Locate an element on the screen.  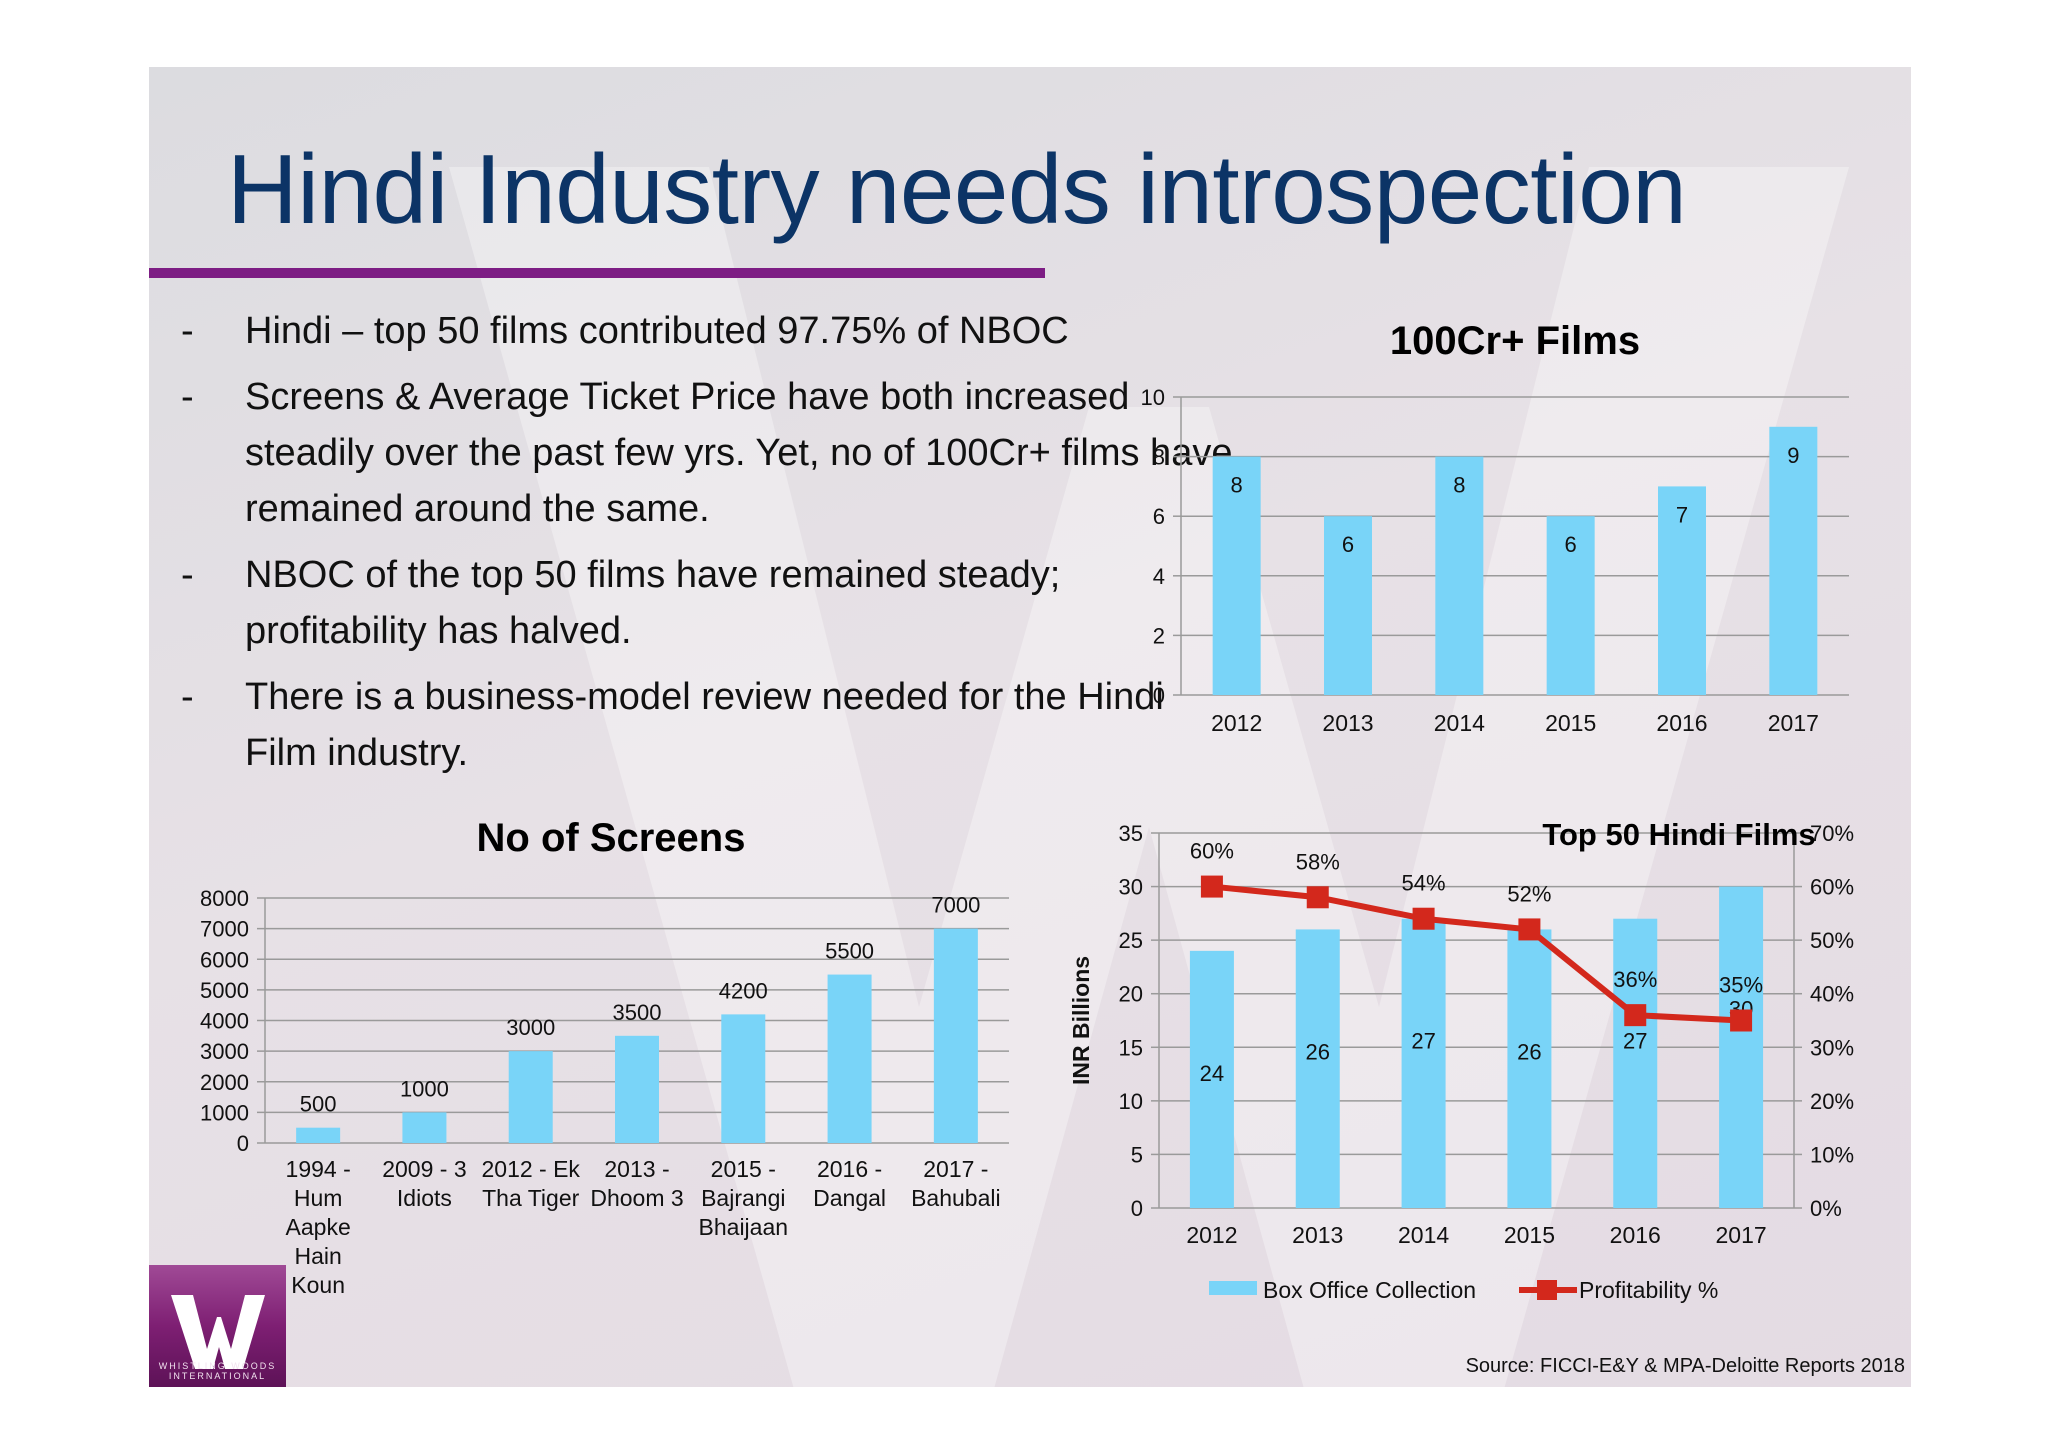
y-tick-label: 5000 is located at coordinates (224, 990).